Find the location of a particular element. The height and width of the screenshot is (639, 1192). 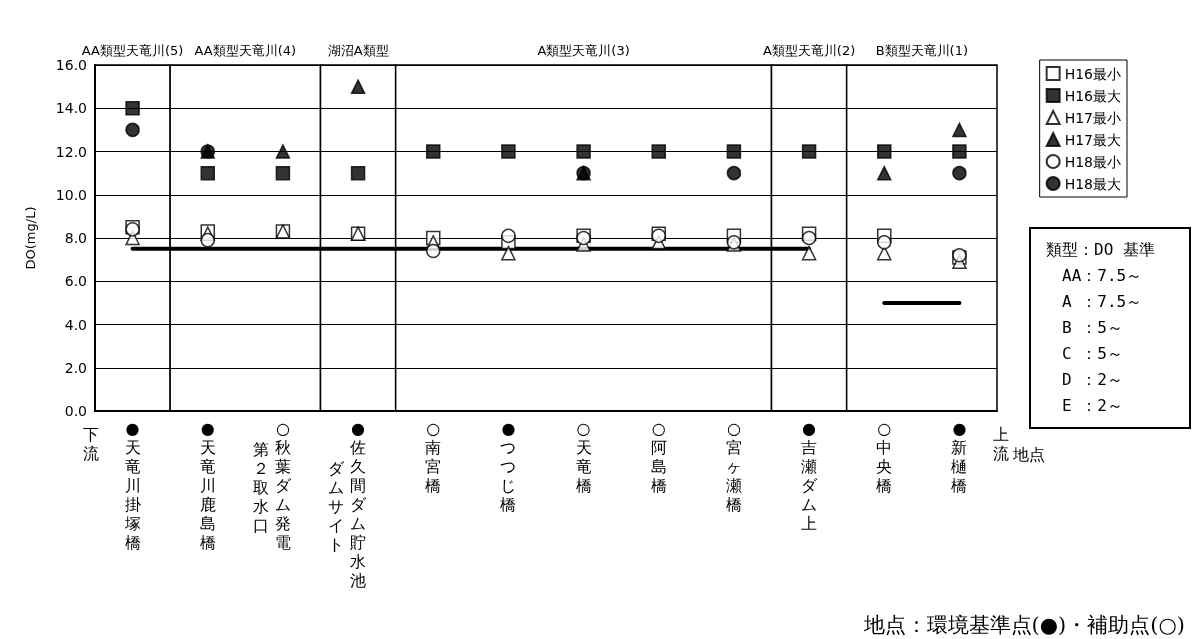

x-tick-label: ○宮ヶ瀬橋 is located at coordinates (733, 466).